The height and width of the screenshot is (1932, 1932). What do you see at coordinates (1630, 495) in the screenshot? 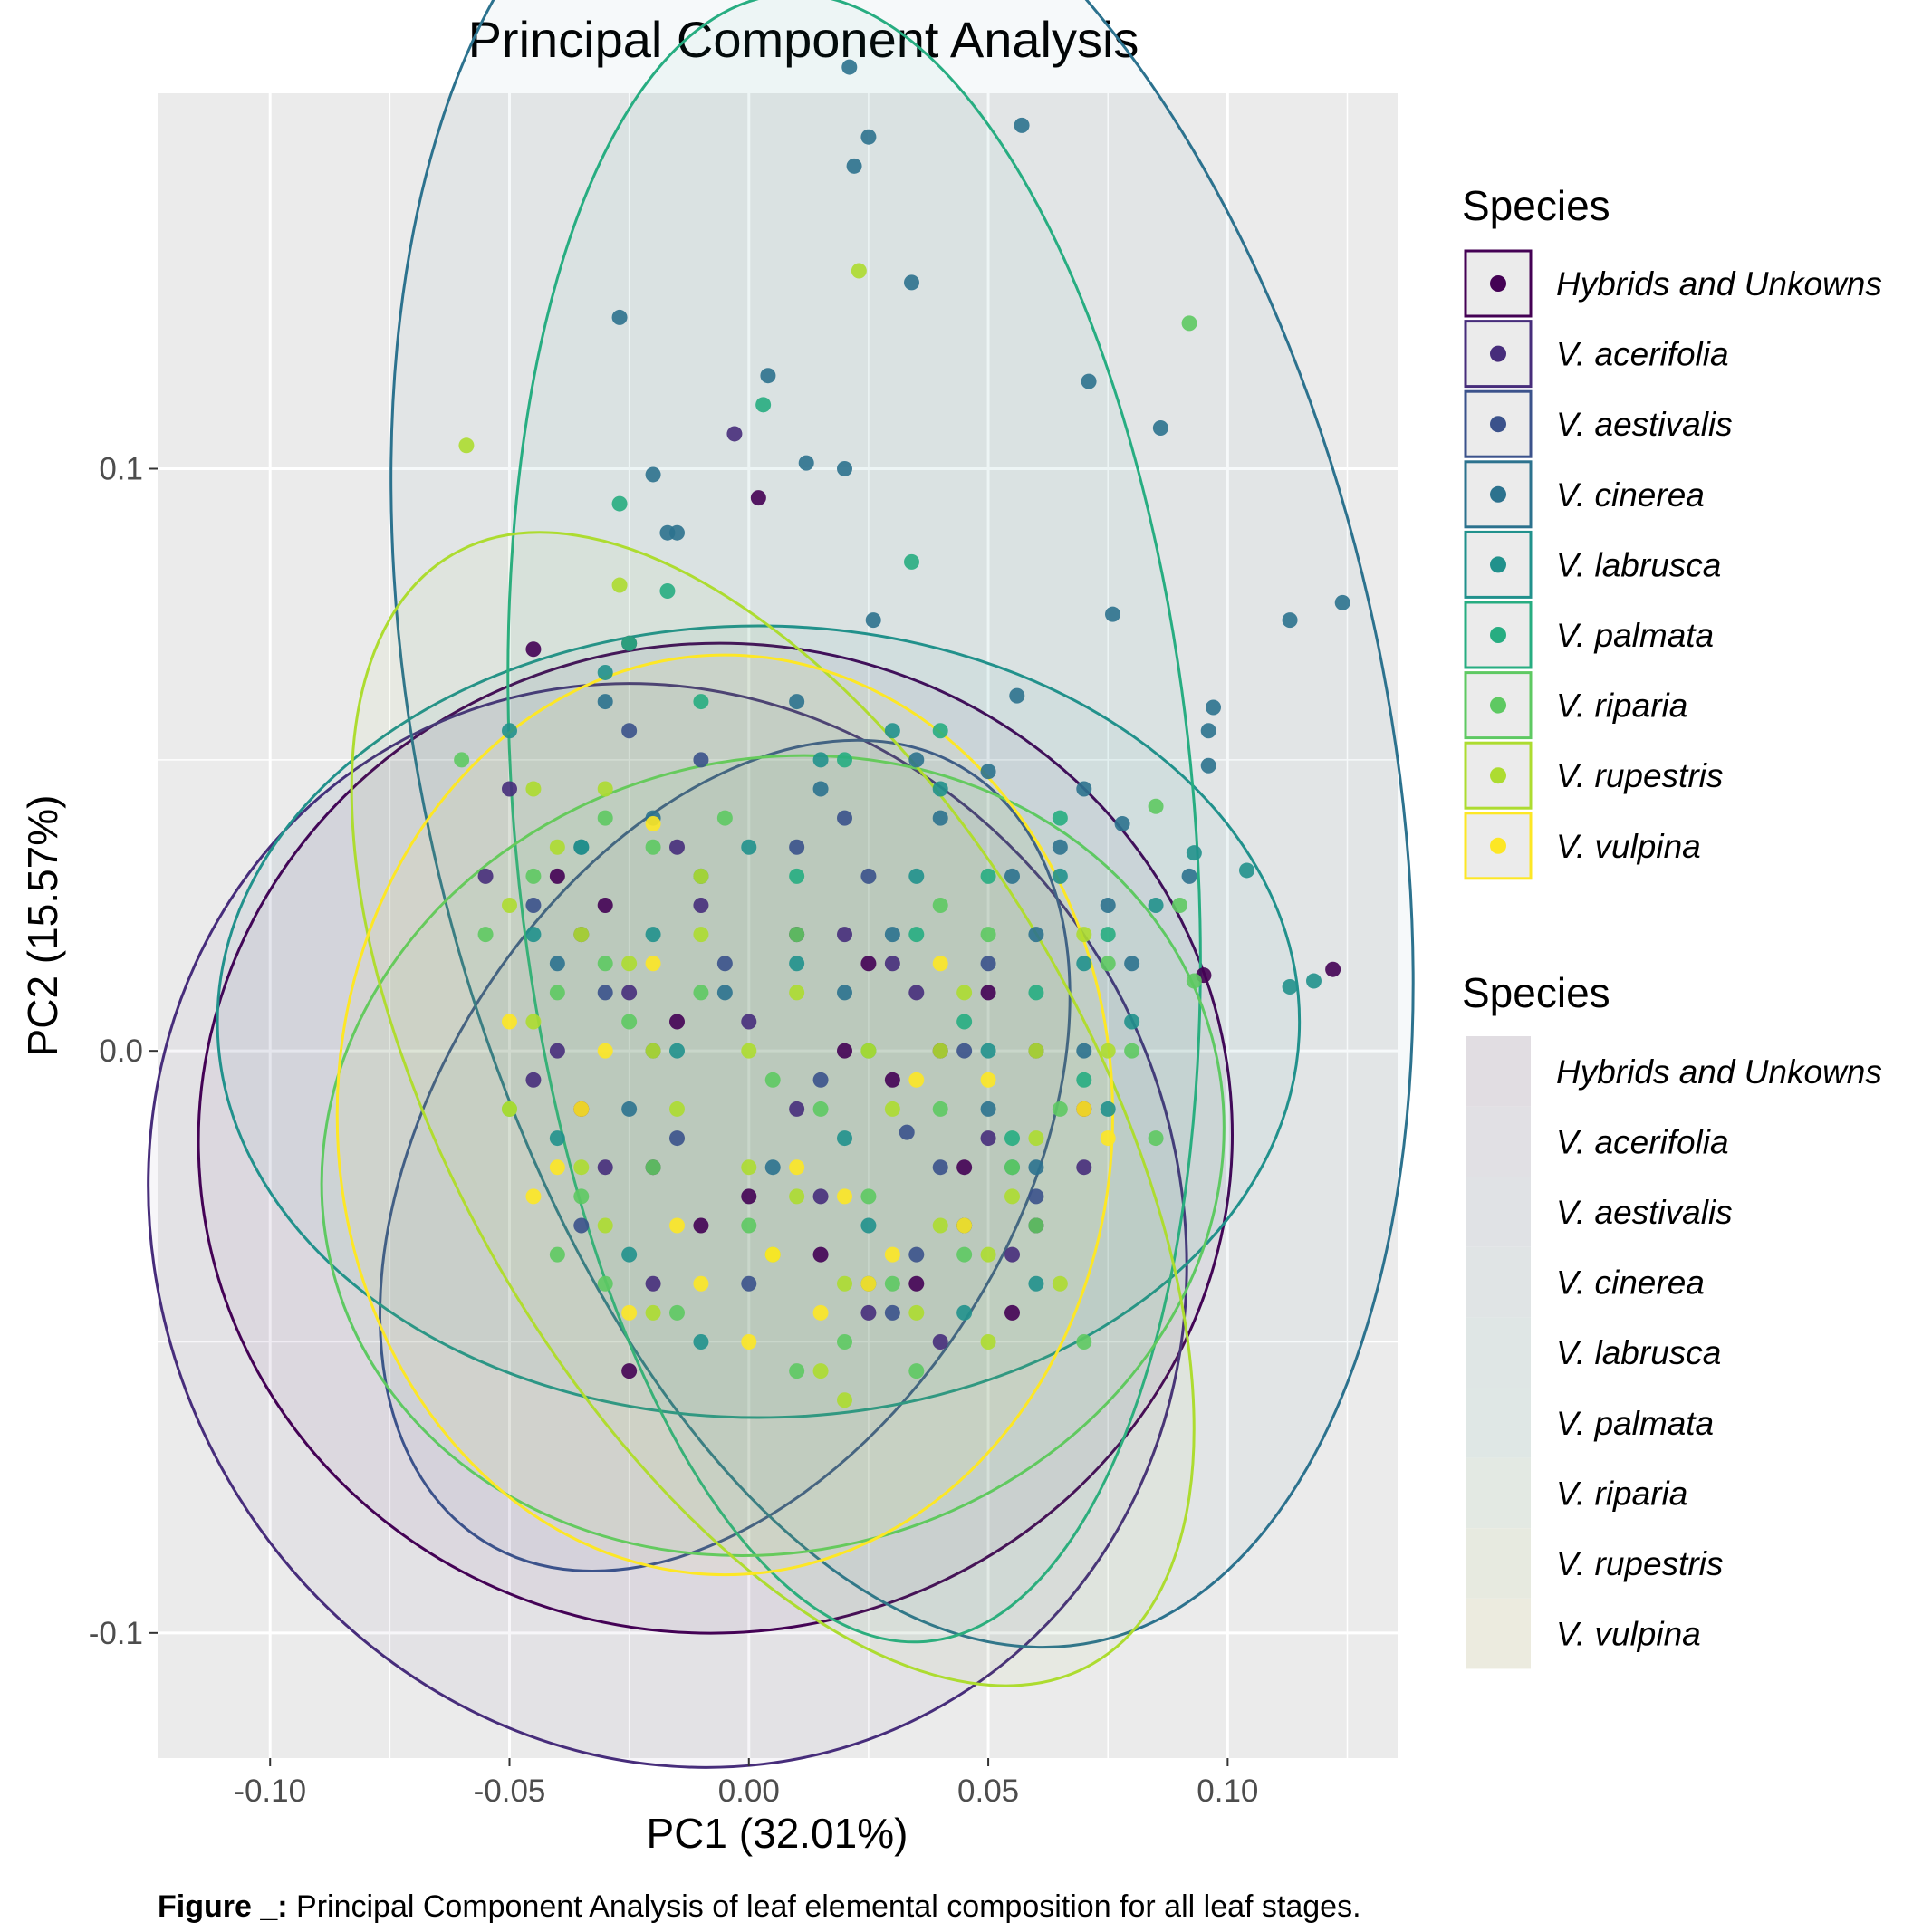
I see `legend-color-label-3: V. cinerea` at bounding box center [1630, 495].